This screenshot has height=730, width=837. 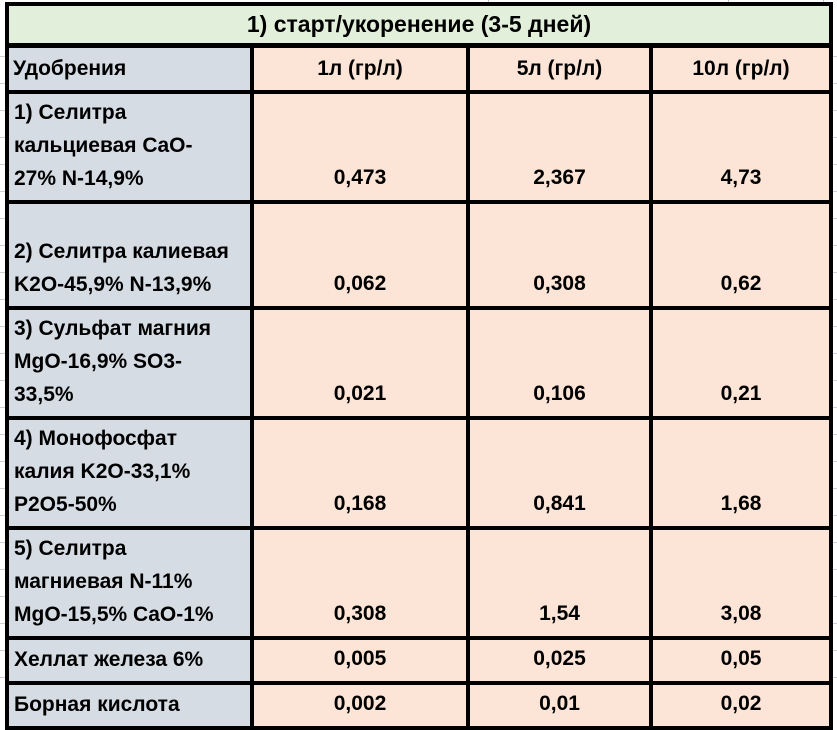 I want to click on row-4-value-5l: 0,841, so click(x=559, y=473).